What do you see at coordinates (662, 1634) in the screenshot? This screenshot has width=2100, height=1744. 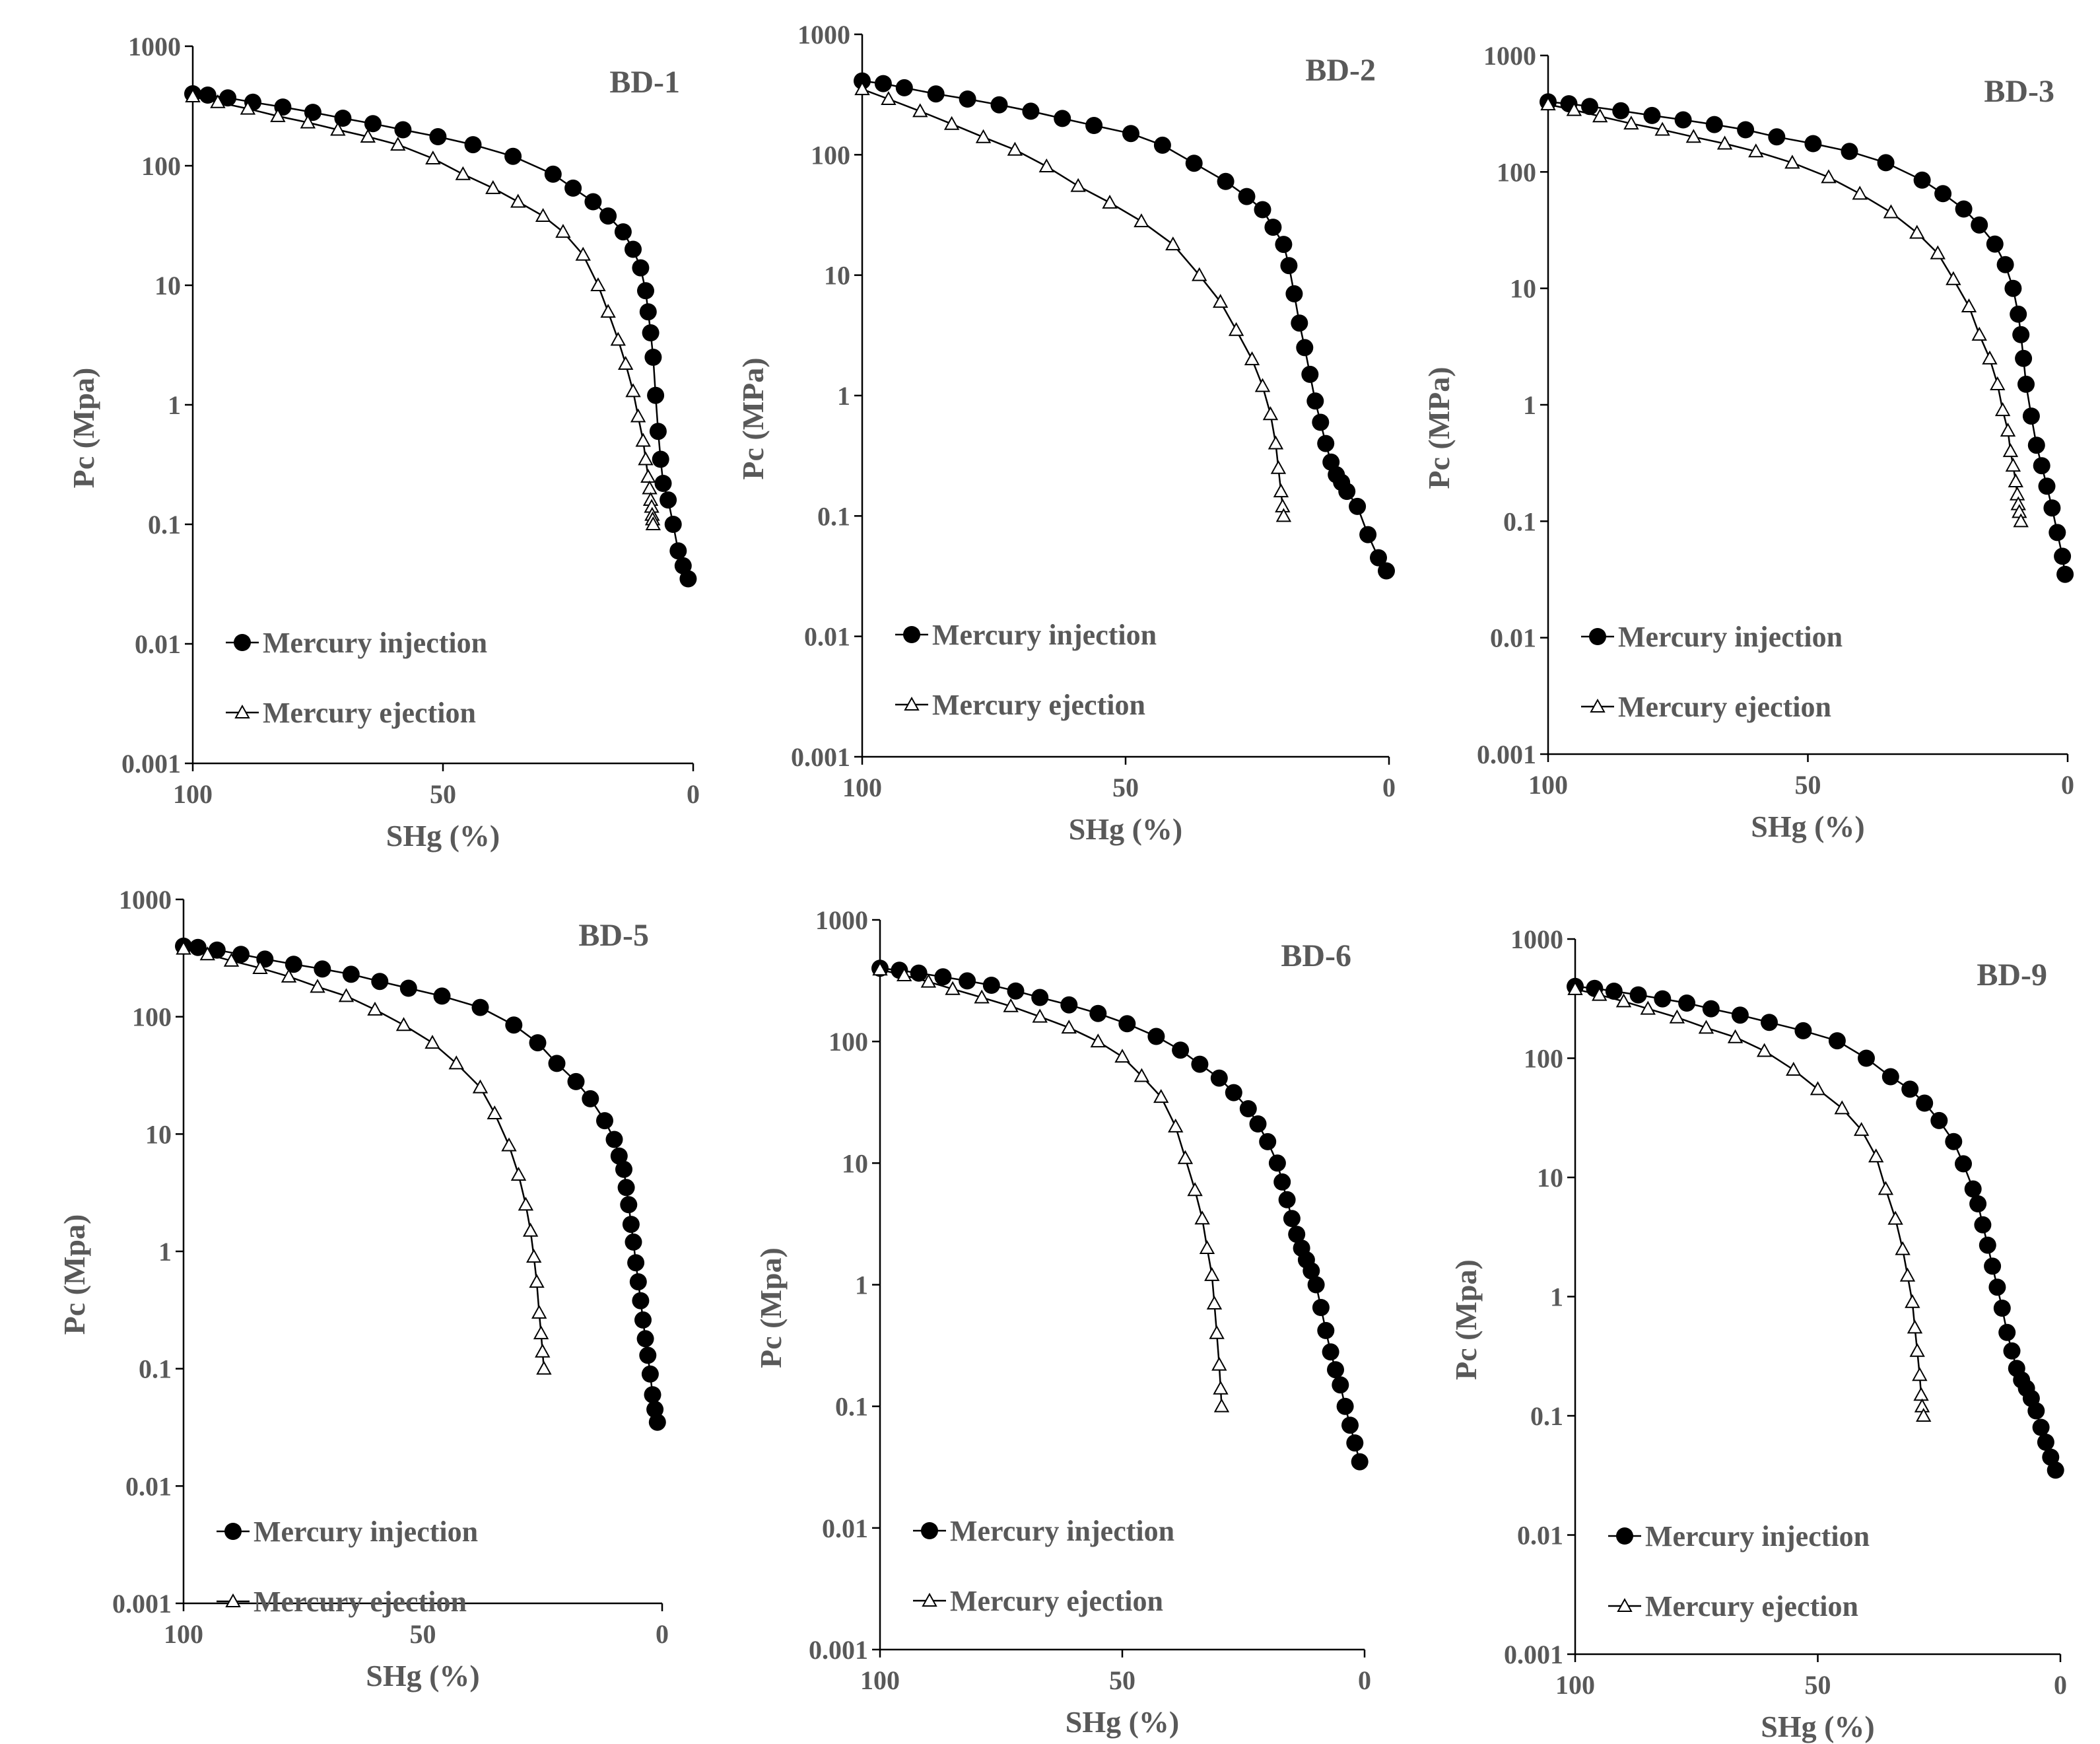 I see `x-tick-label: 0` at bounding box center [662, 1634].